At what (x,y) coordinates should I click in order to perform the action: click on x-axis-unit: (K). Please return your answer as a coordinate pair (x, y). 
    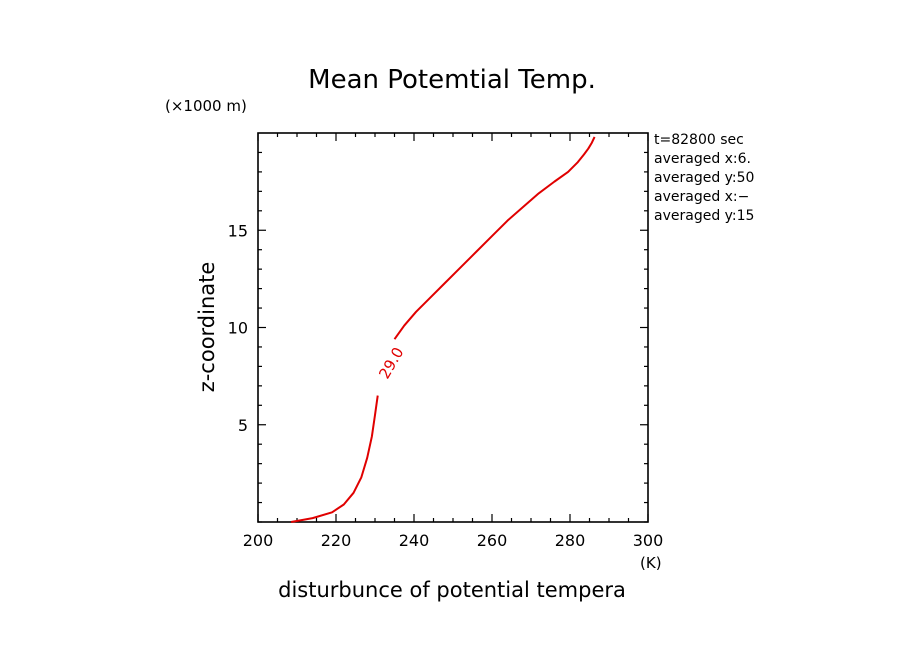
    Looking at the image, I should click on (651, 563).